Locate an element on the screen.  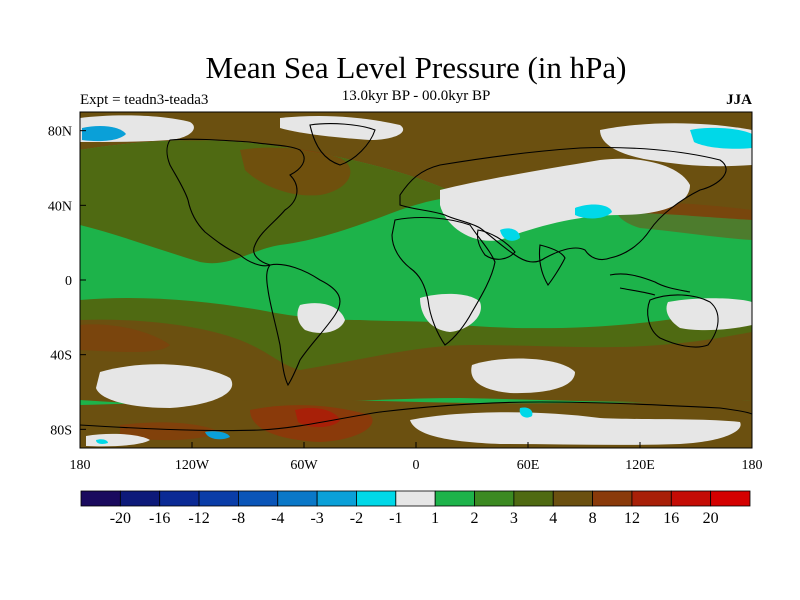
coast-africa is located at coordinates (443, 281).